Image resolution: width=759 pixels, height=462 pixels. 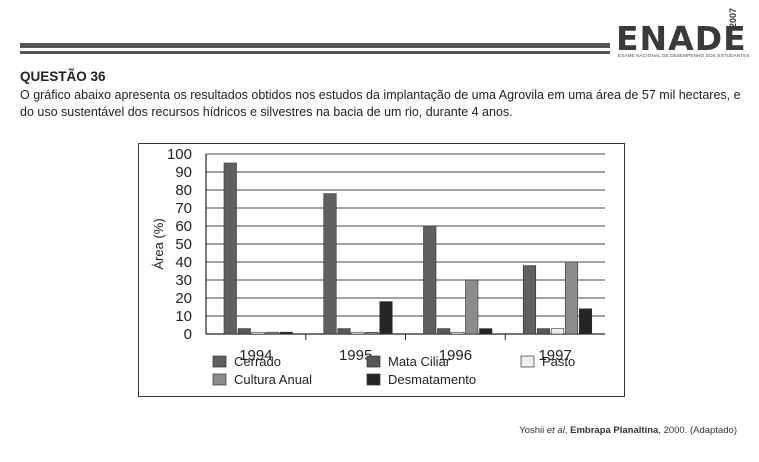 What do you see at coordinates (419, 361) in the screenshot?
I see `legend-label: Mata Ciliar` at bounding box center [419, 361].